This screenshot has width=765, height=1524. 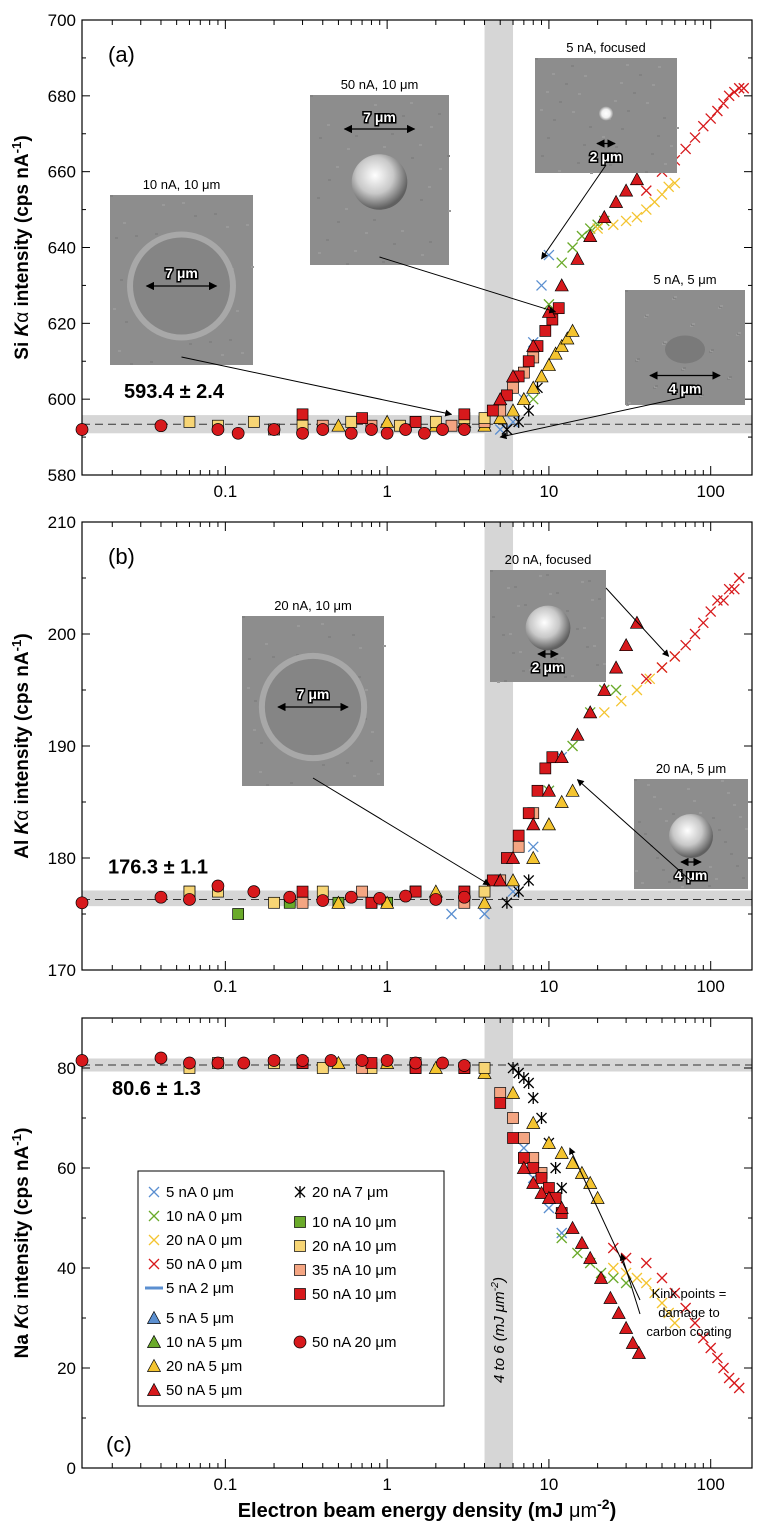 I want to click on x-axis-label: Electron beam energy density (mJ μm-2), so click(x=427, y=1509).